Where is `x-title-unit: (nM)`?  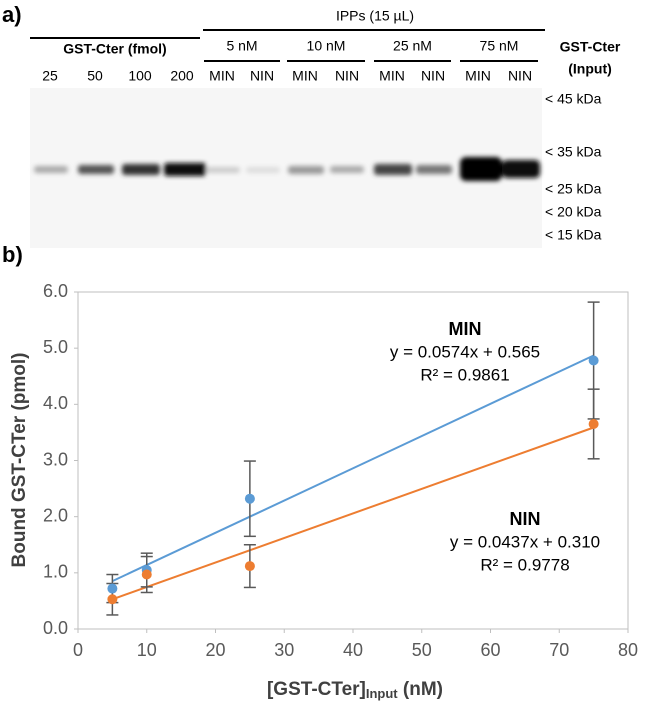
x-title-unit: (nM) is located at coordinates (420, 689).